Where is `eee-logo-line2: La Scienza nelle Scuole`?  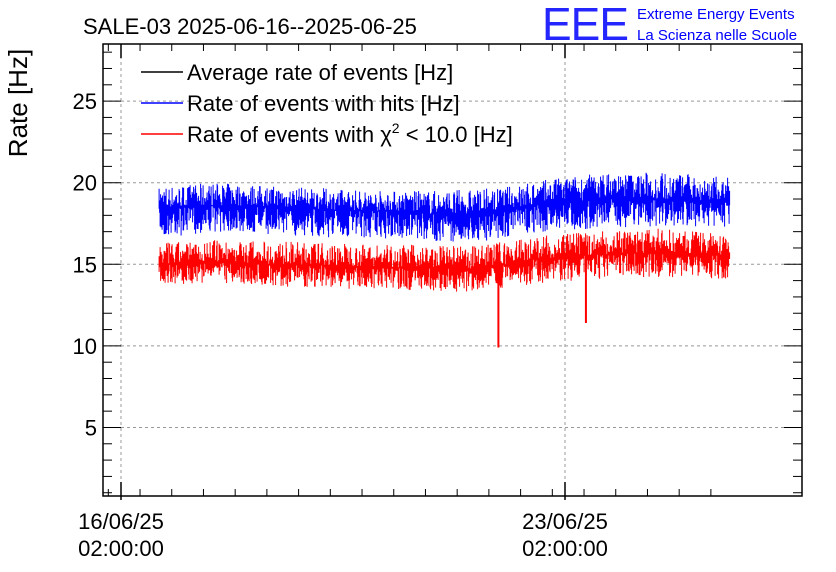 eee-logo-line2: La Scienza nelle Scuole is located at coordinates (717, 35).